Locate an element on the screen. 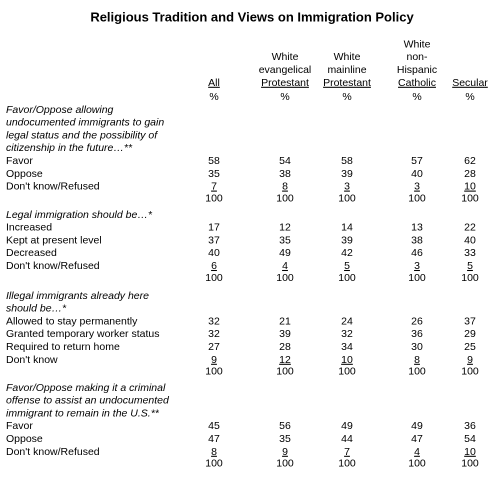 Image resolution: width=504 pixels, height=503 pixels. cell-value: 26 is located at coordinates (417, 321).